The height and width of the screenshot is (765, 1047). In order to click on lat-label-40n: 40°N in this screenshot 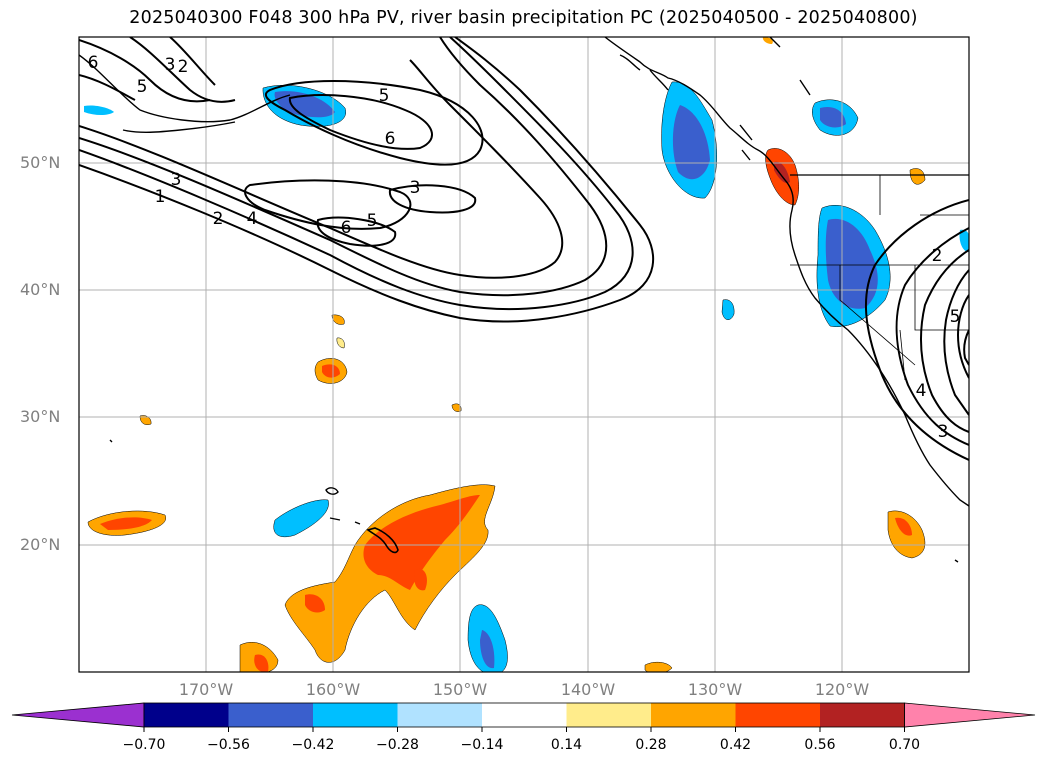, I will do `click(40, 289)`.